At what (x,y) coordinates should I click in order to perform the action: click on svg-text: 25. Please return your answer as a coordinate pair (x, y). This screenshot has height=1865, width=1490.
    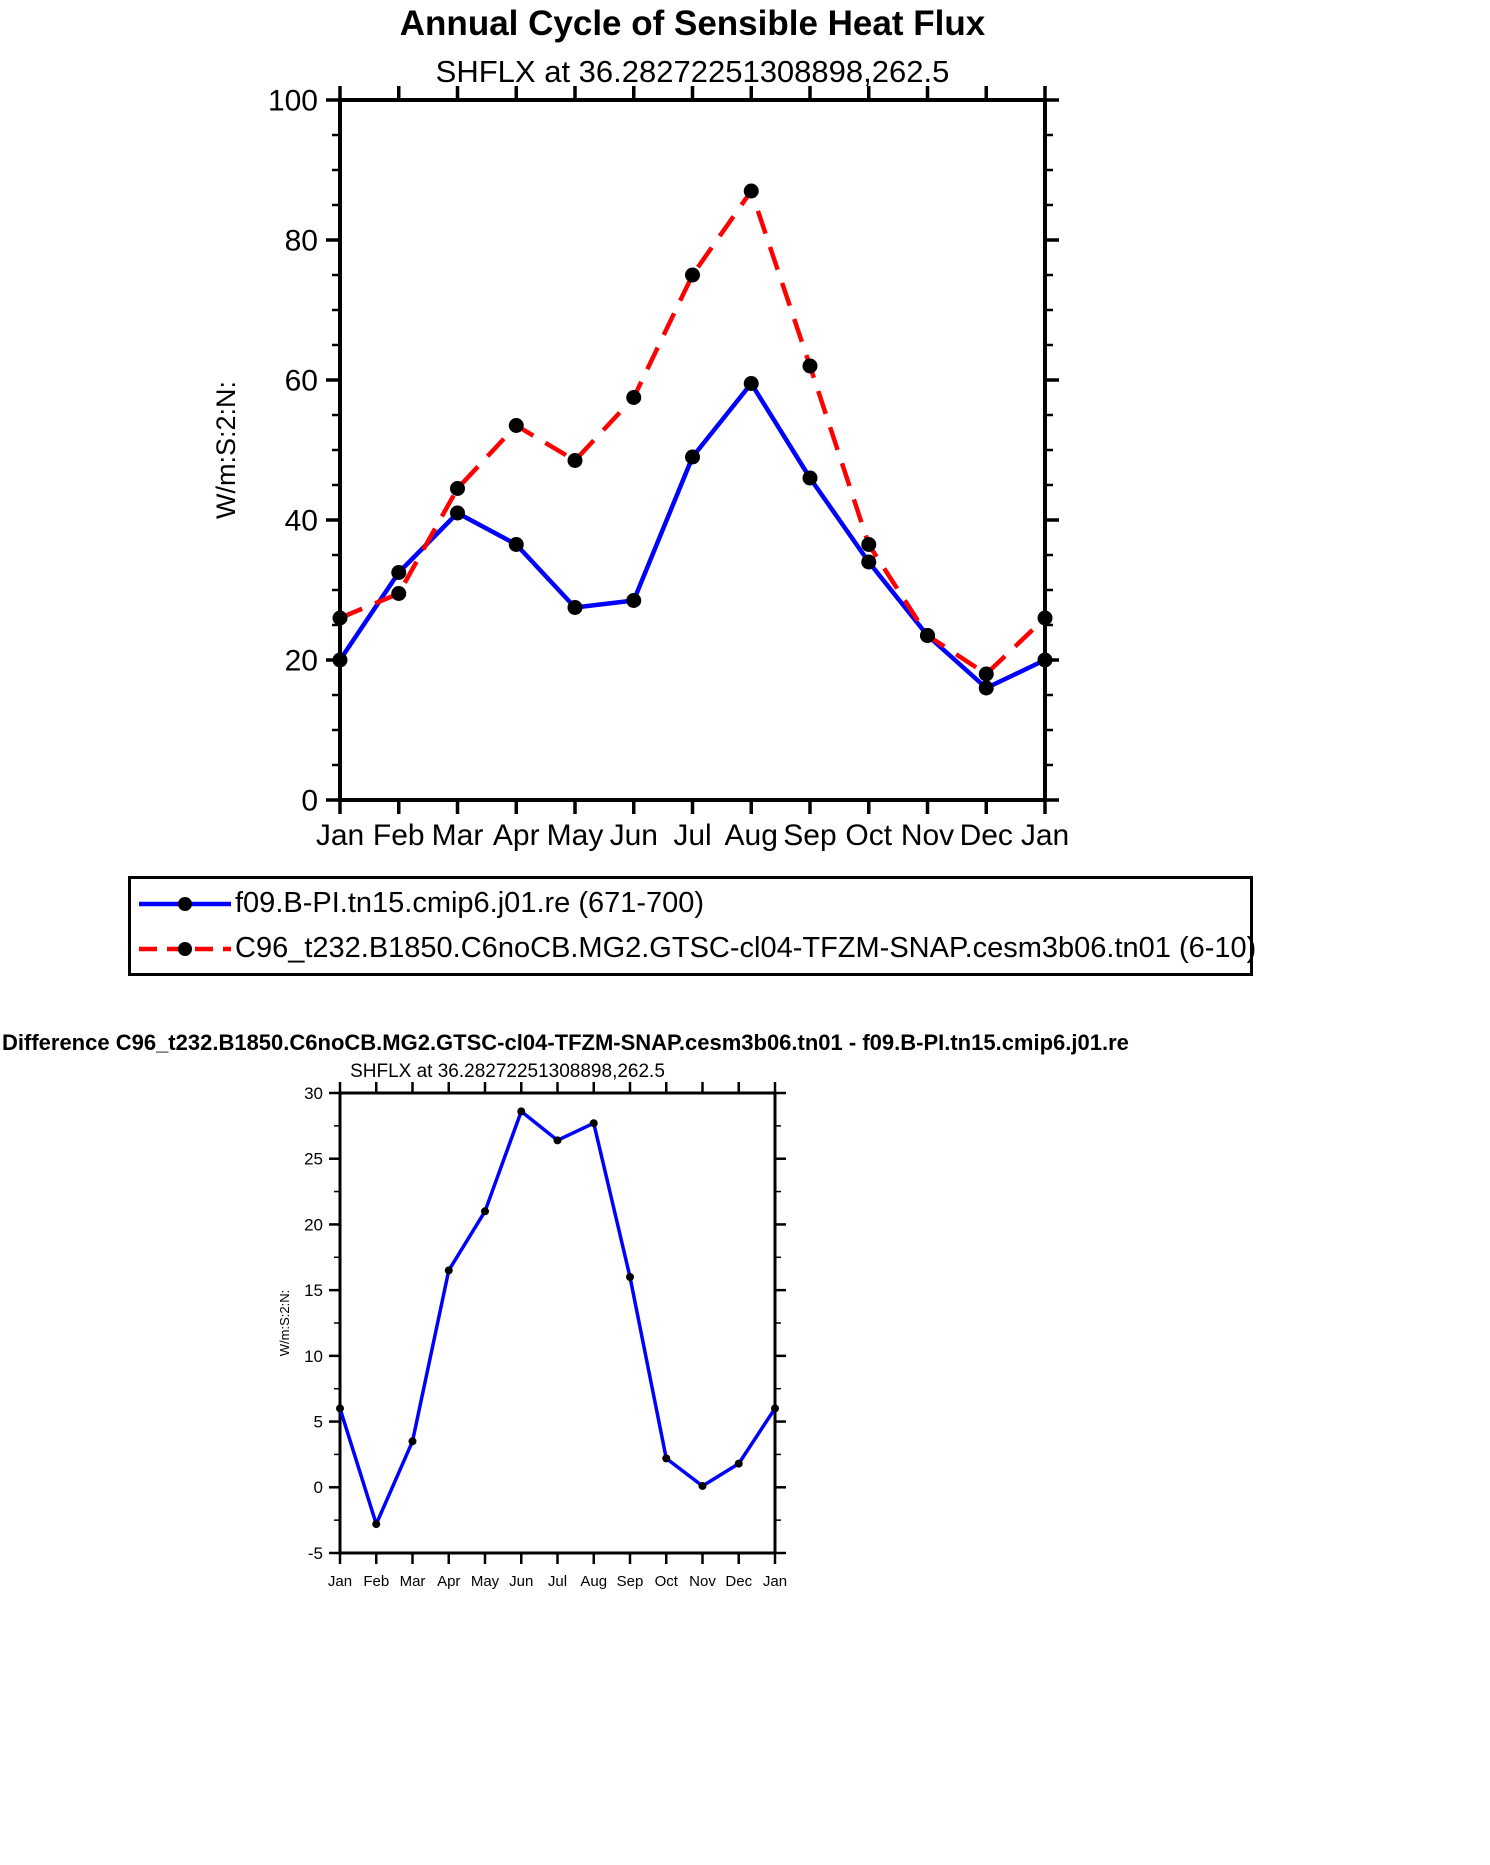
    Looking at the image, I should click on (313, 1159).